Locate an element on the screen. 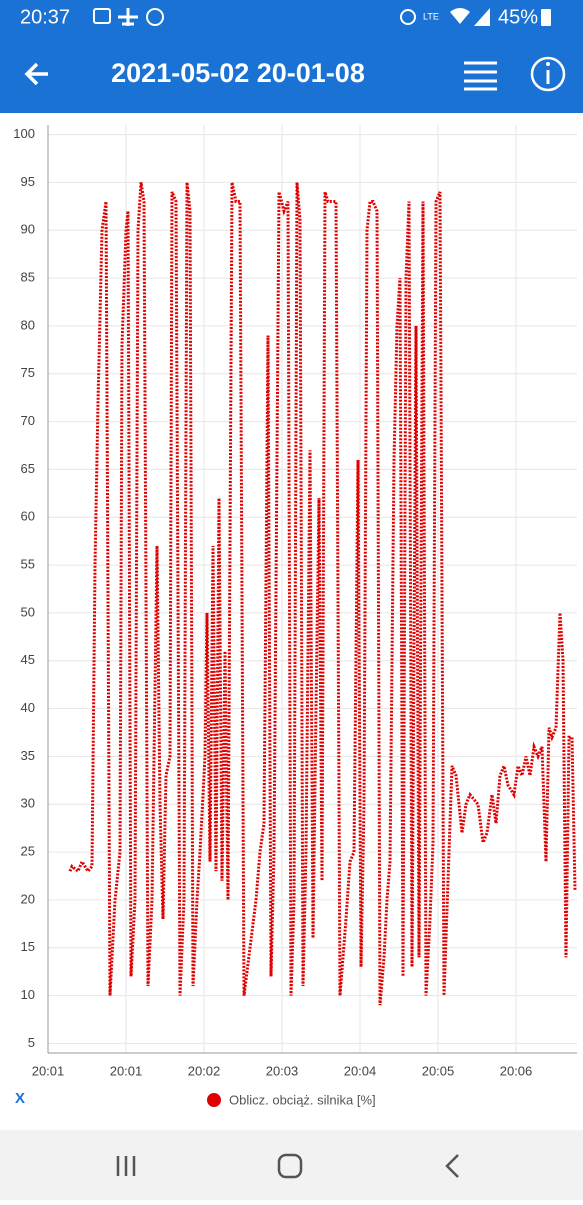 The width and height of the screenshot is (583, 1205). y-tick-label: 55 is located at coordinates (28, 564).